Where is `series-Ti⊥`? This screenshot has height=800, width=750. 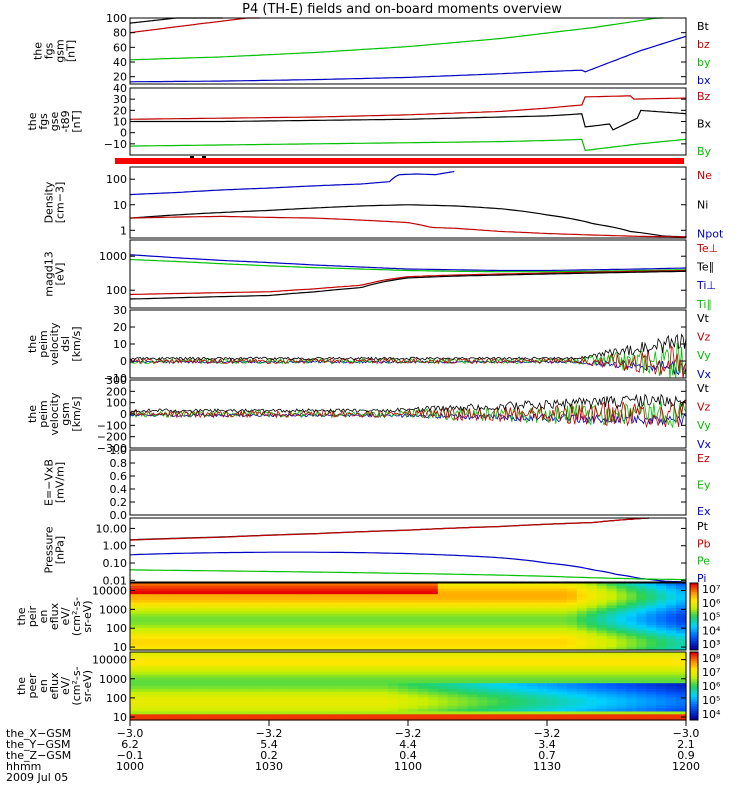 series-Ti⊥ is located at coordinates (408, 263).